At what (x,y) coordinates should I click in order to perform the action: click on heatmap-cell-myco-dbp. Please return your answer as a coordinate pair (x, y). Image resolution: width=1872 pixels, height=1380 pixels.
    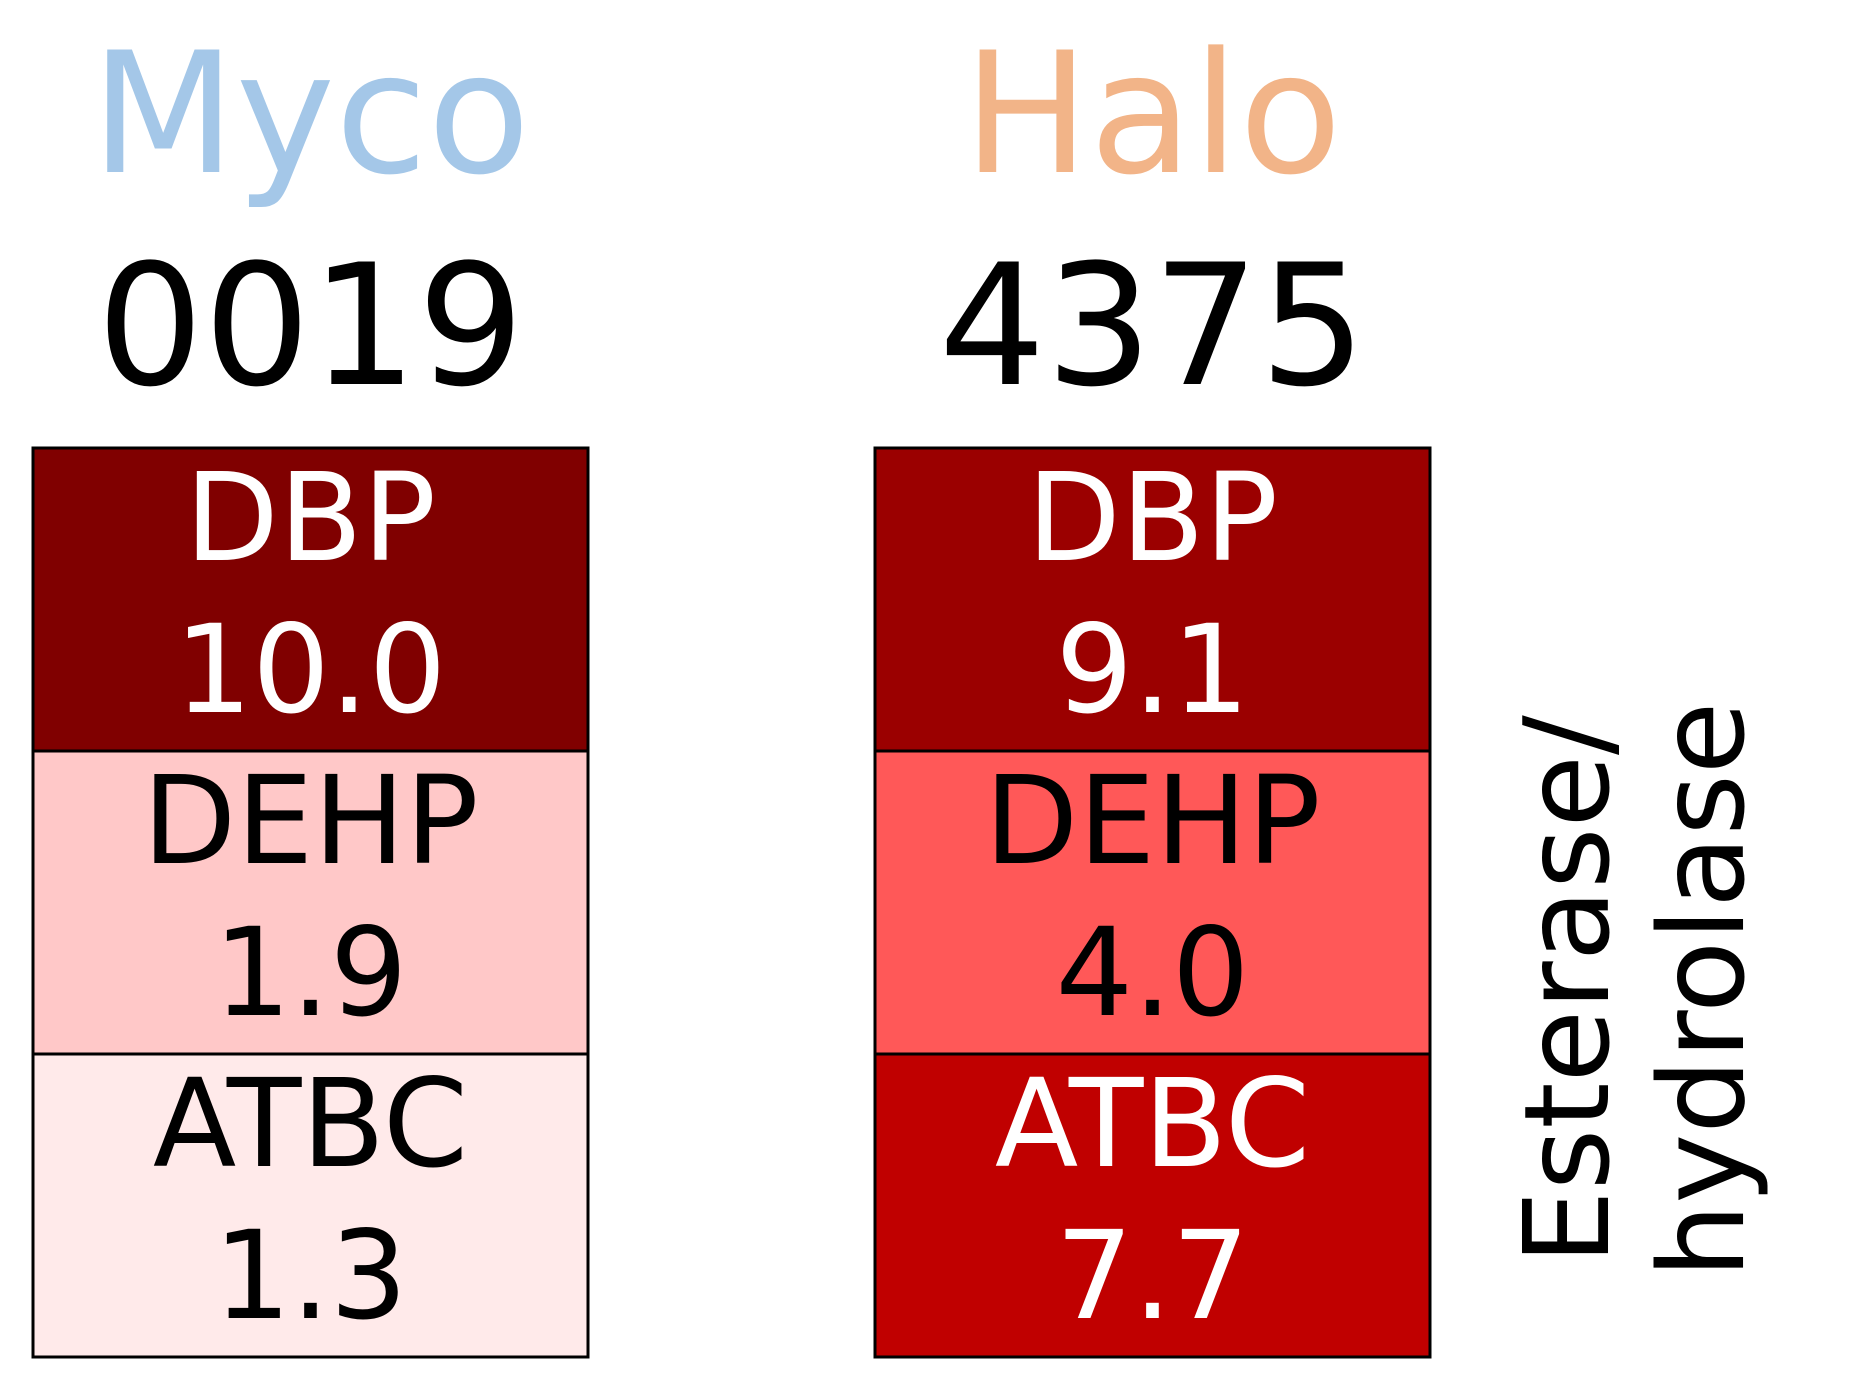
    Looking at the image, I should click on (310, 599).